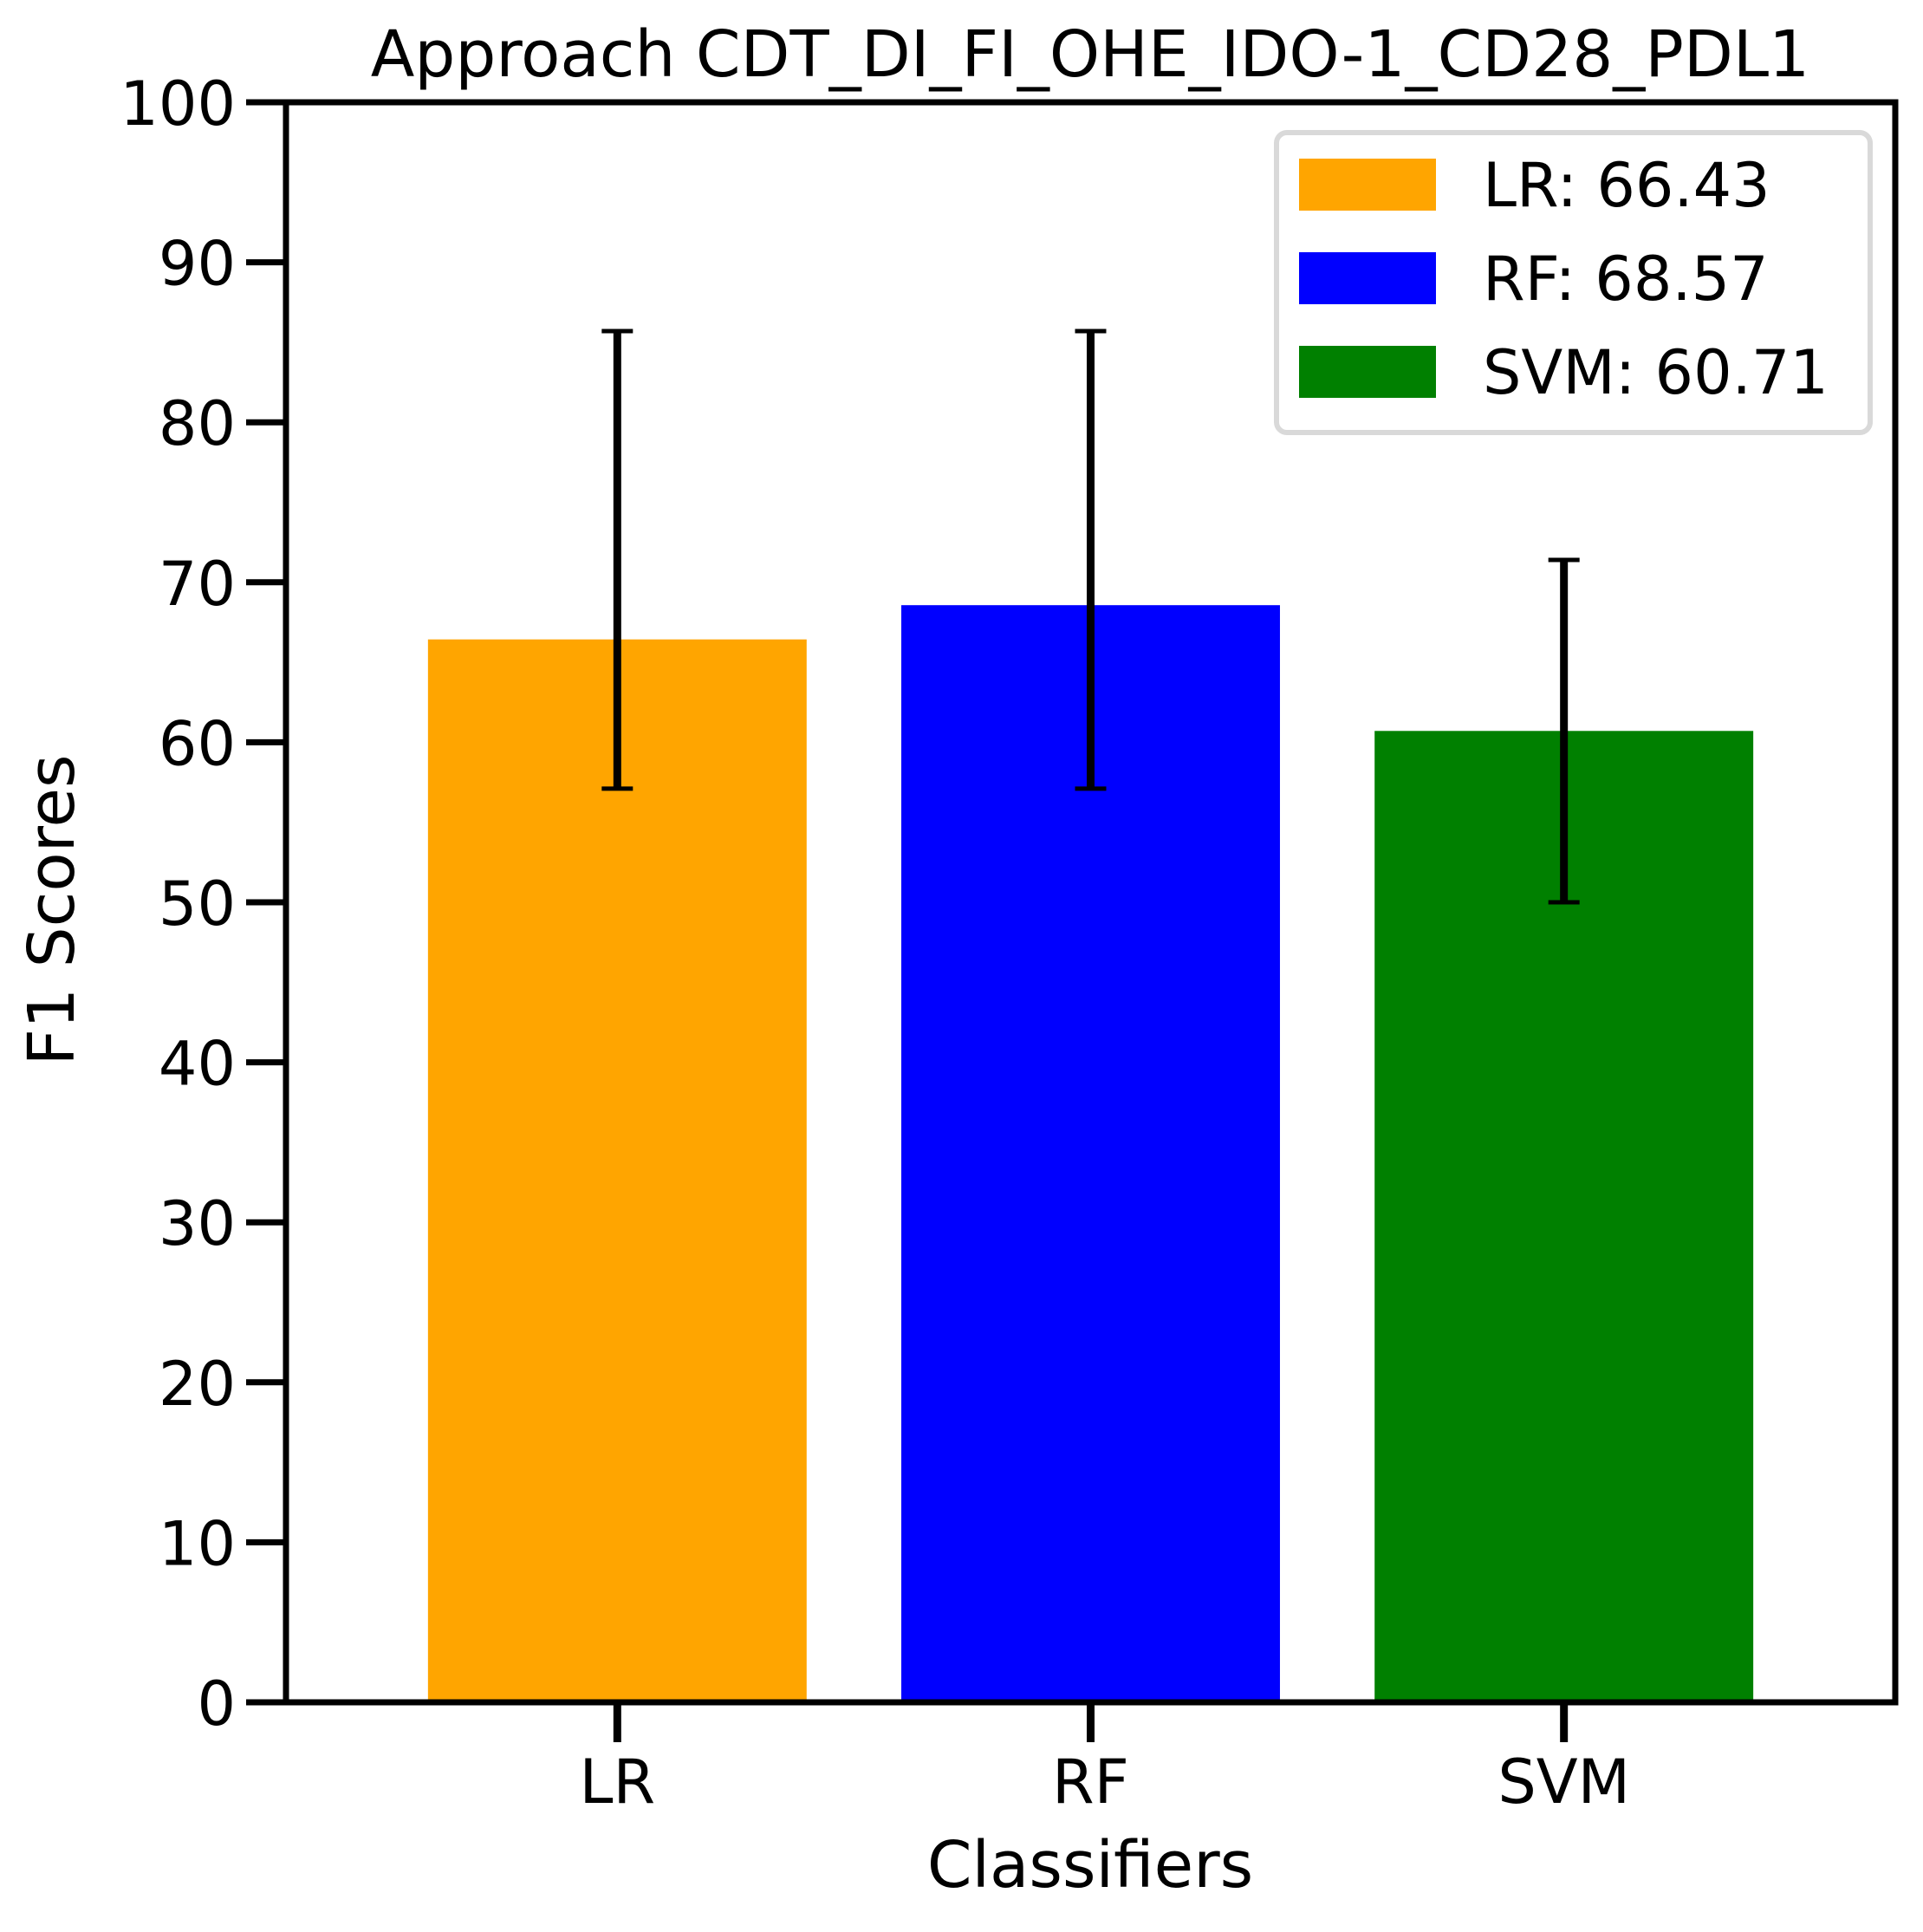 The width and height of the screenshot is (1923, 1932). Describe the element at coordinates (1091, 560) in the screenshot. I see `error-bar-rf` at that location.